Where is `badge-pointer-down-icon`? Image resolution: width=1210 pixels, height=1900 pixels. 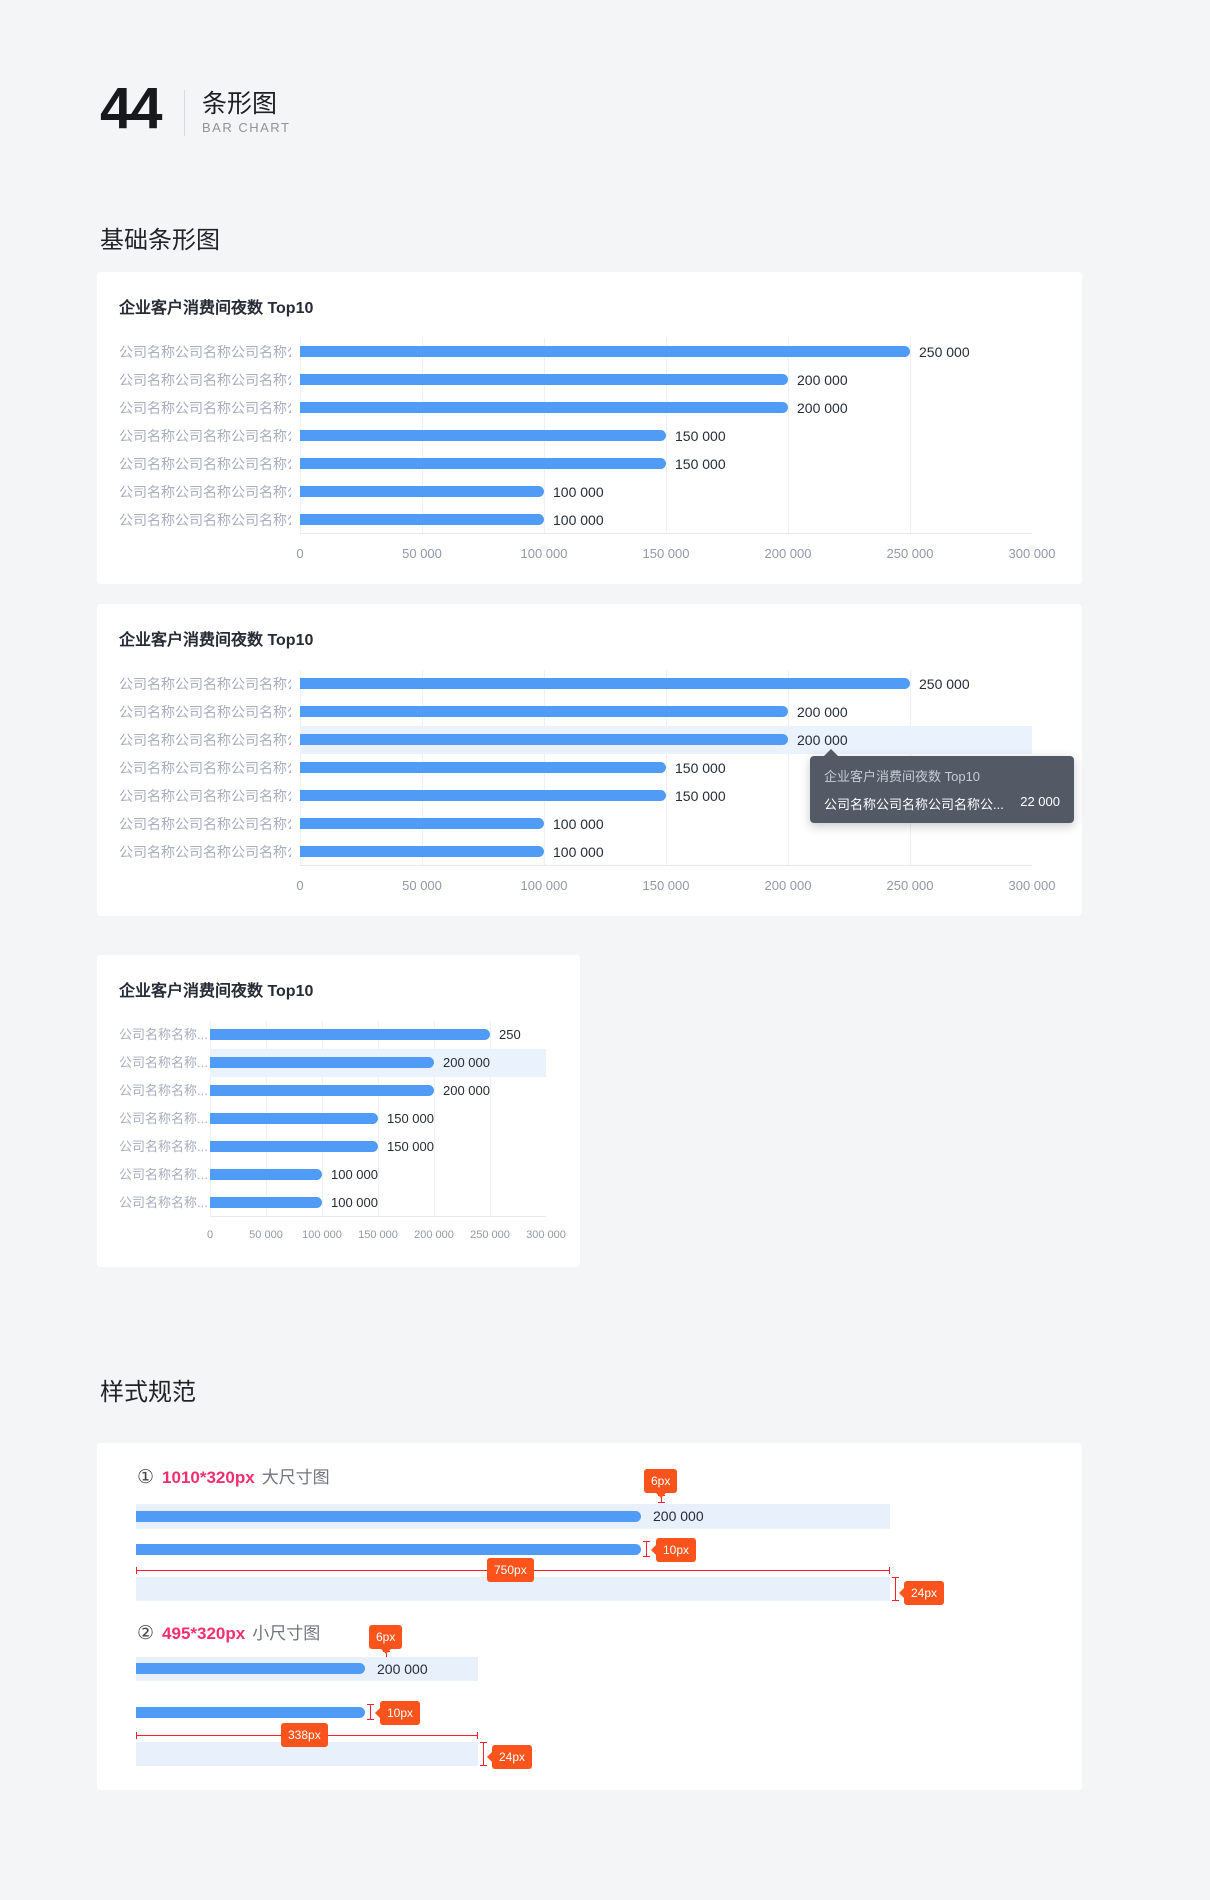 badge-pointer-down-icon is located at coordinates (385, 1651).